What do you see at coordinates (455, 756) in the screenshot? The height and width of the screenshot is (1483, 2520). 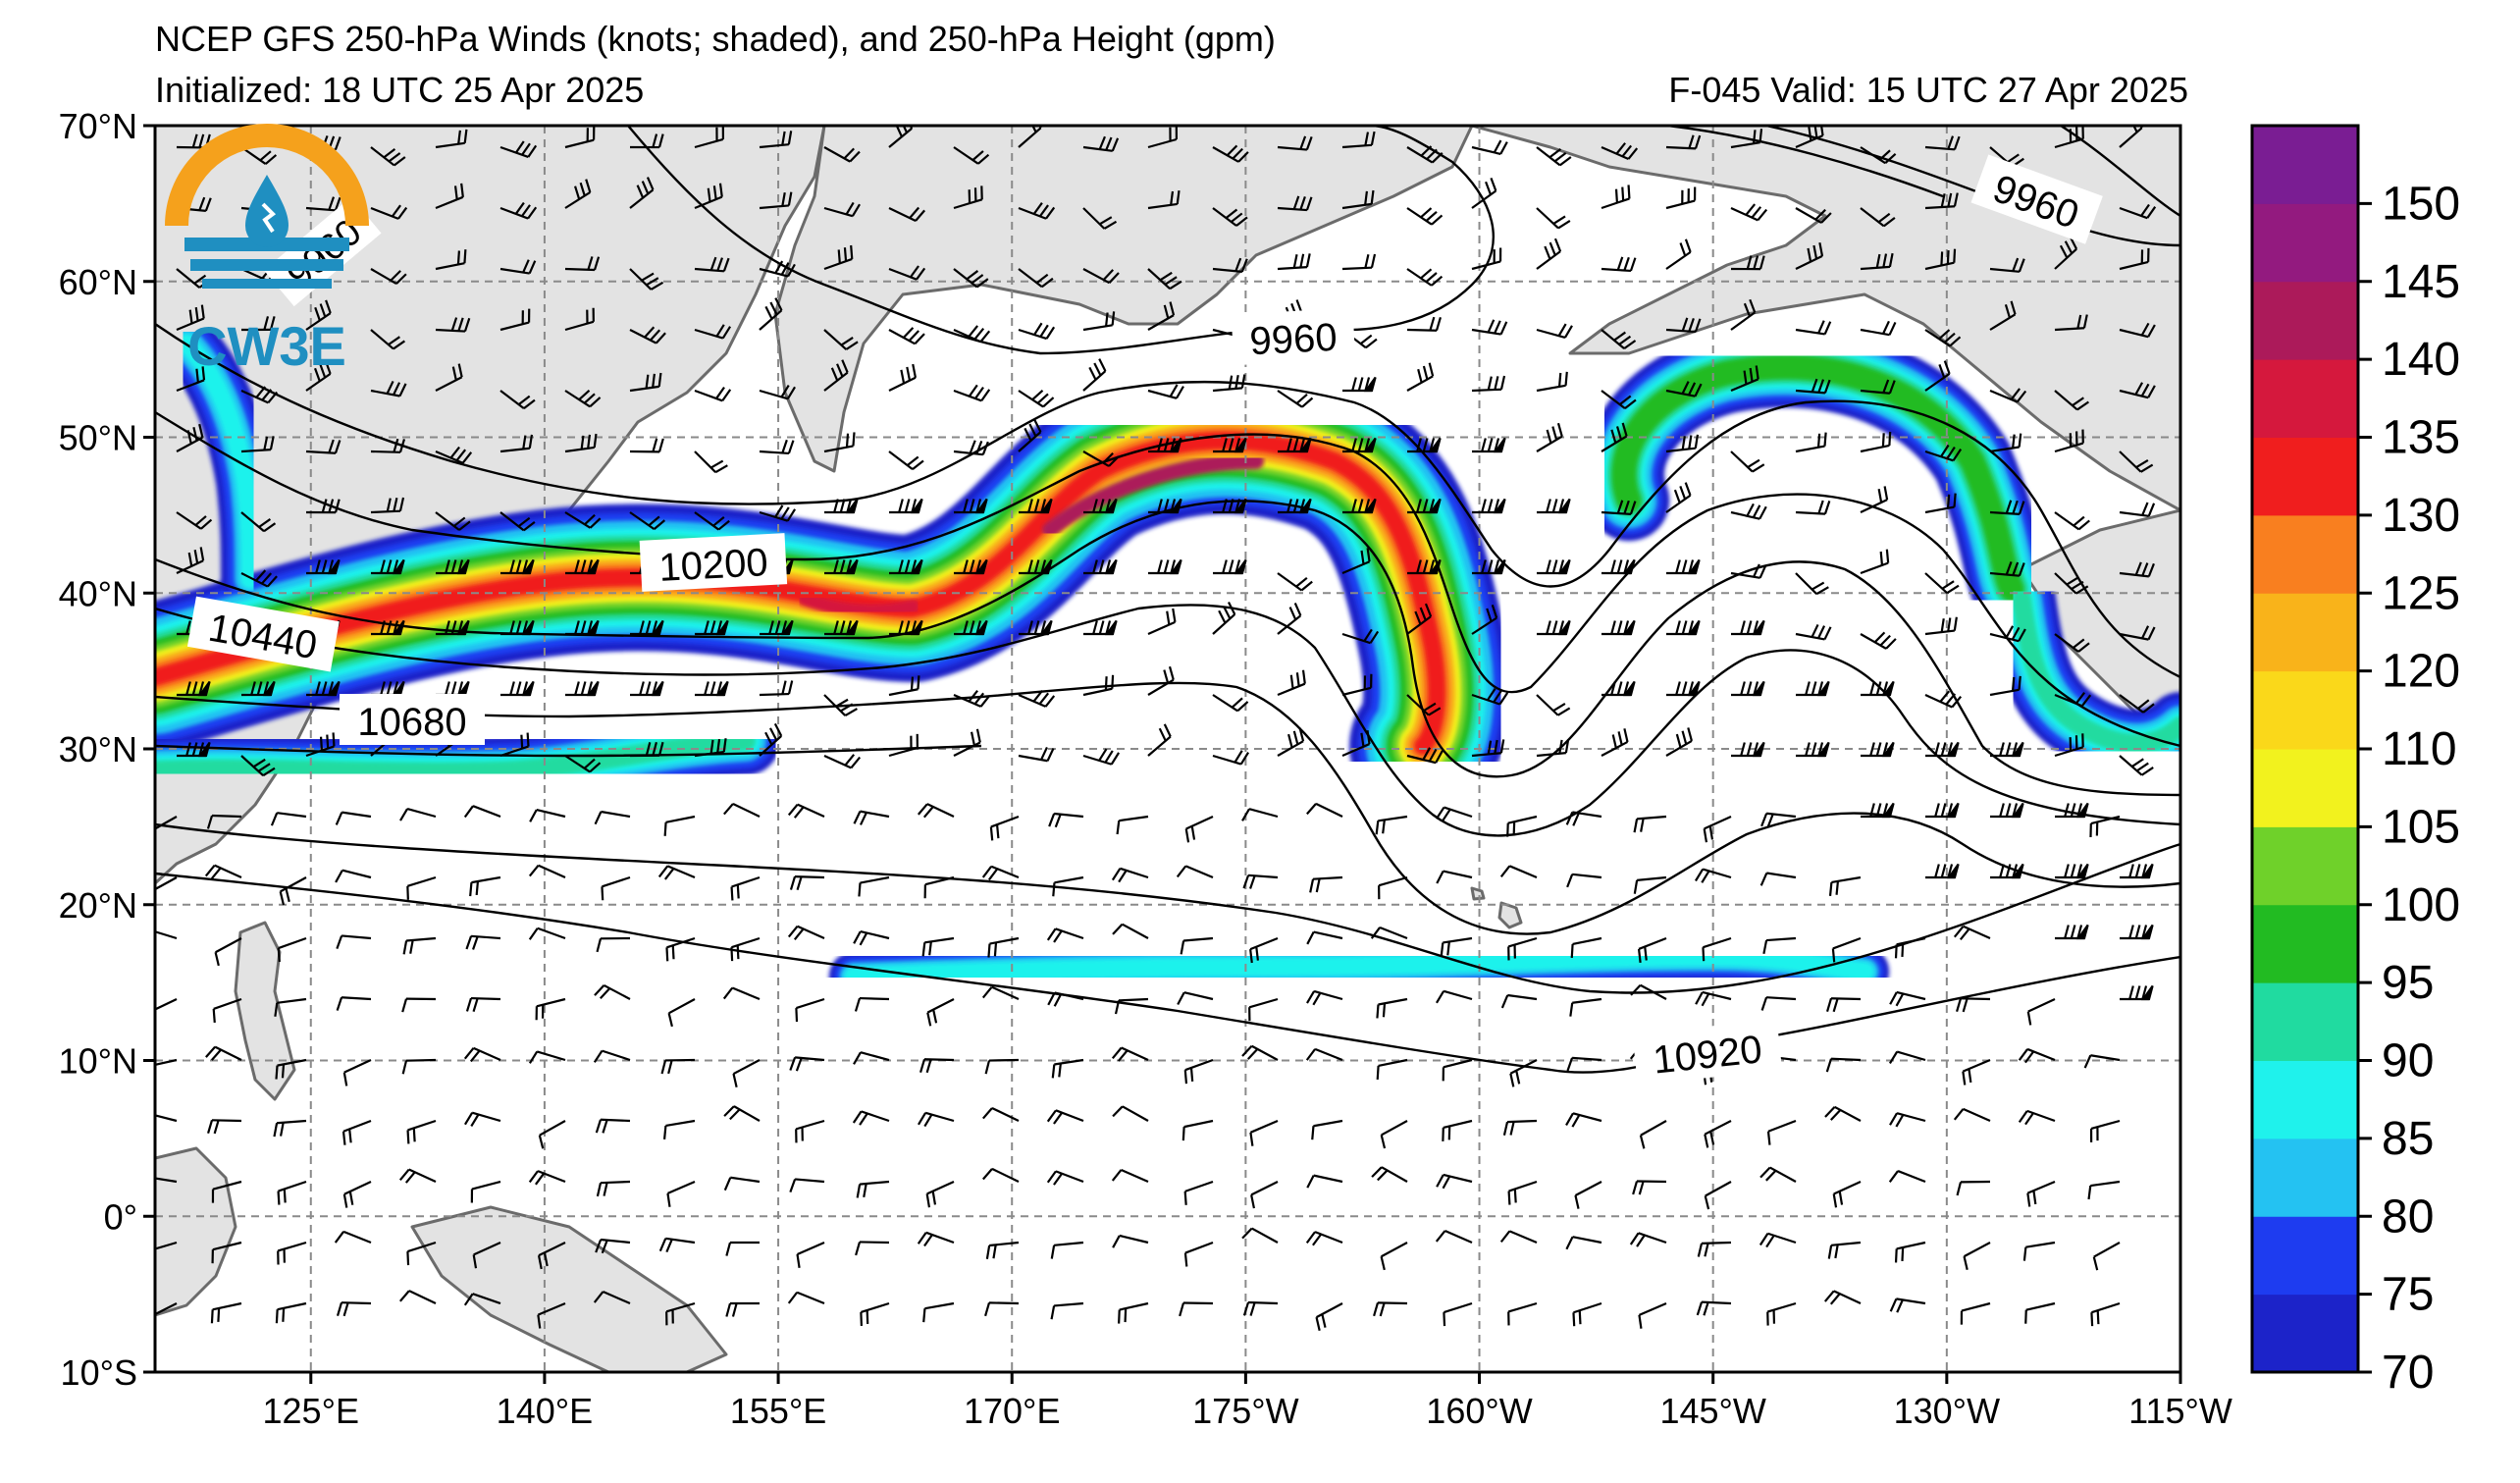 I see `wind-band` at bounding box center [455, 756].